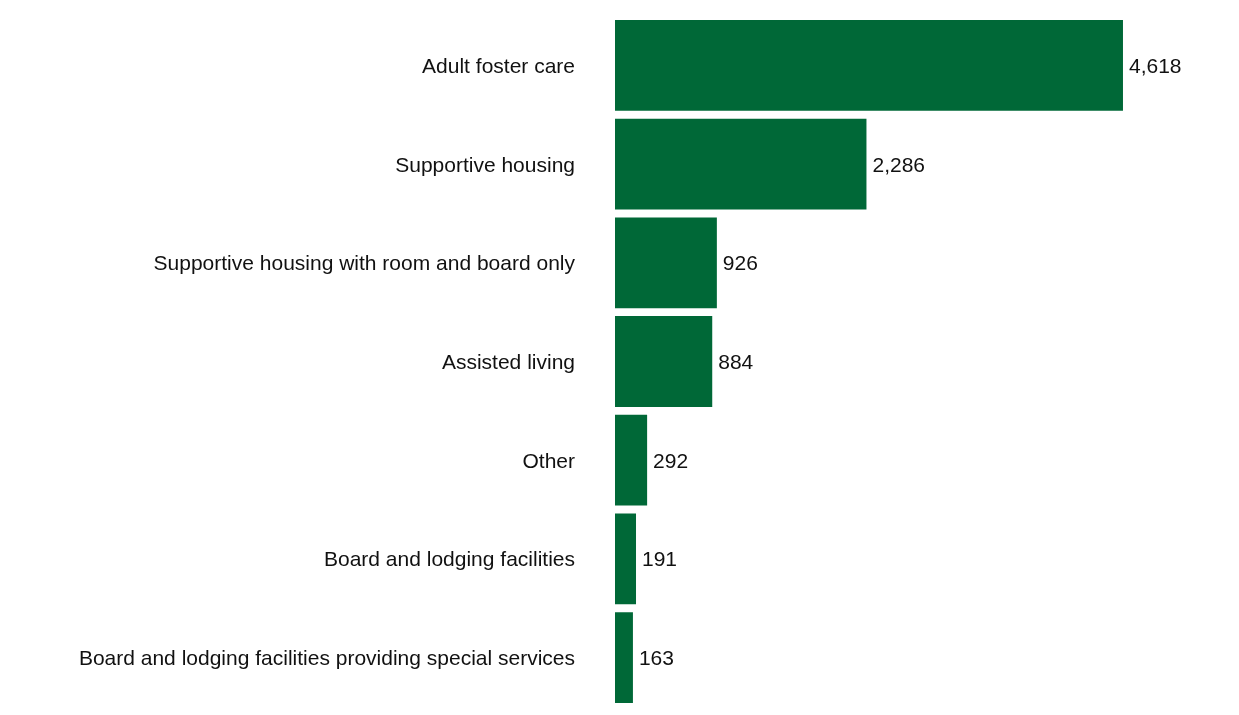 Image resolution: width=1239 pixels, height=715 pixels. Describe the element at coordinates (656, 658) in the screenshot. I see `data-label: 163` at that location.